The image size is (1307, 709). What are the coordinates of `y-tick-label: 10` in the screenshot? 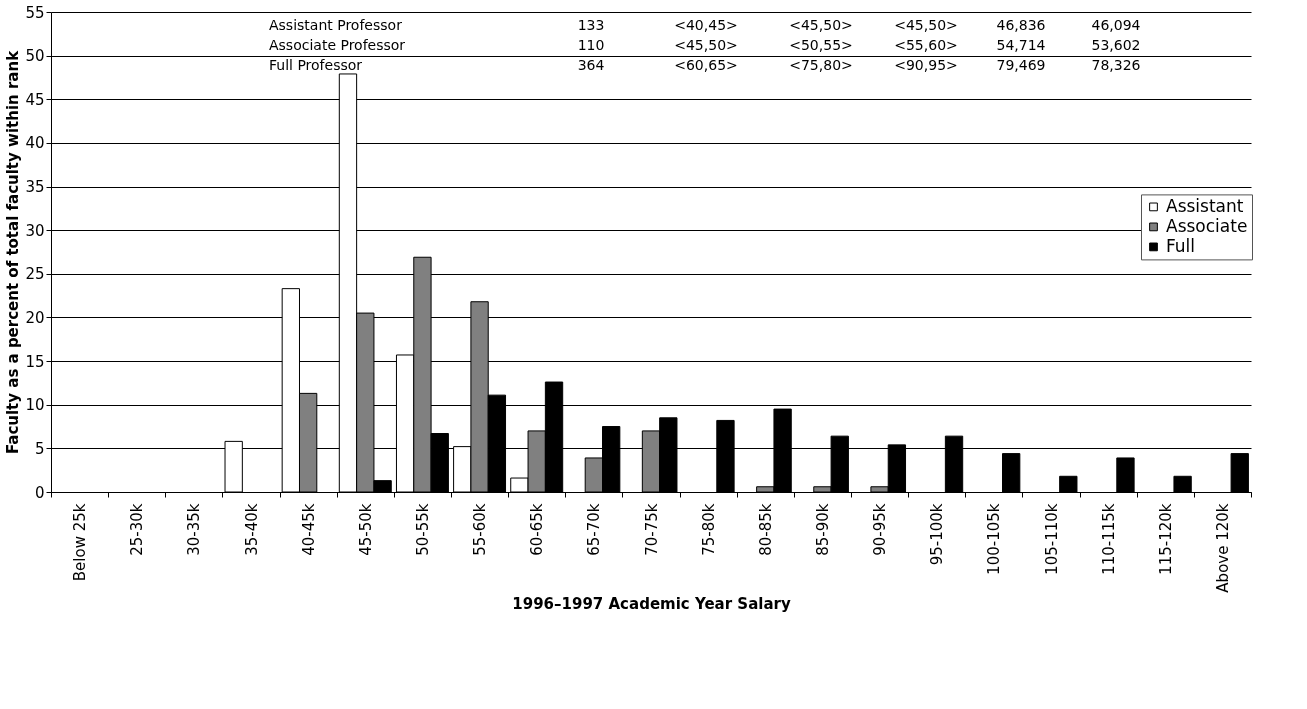 It's located at (35, 405).